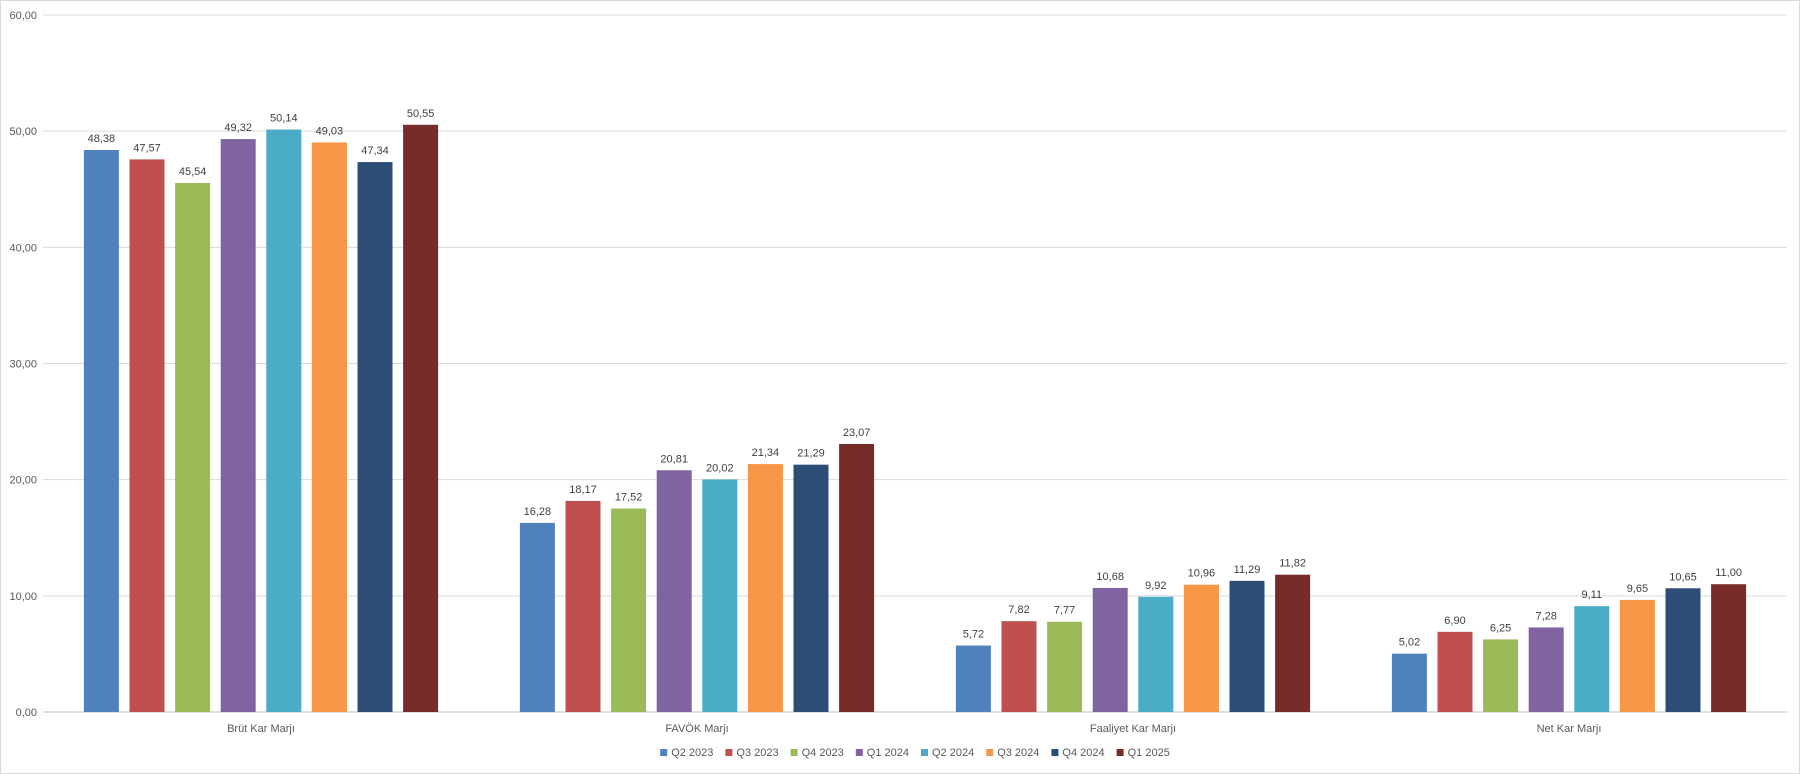  Describe the element at coordinates (757, 753) in the screenshot. I see `legend-label: Q3 2023` at that location.